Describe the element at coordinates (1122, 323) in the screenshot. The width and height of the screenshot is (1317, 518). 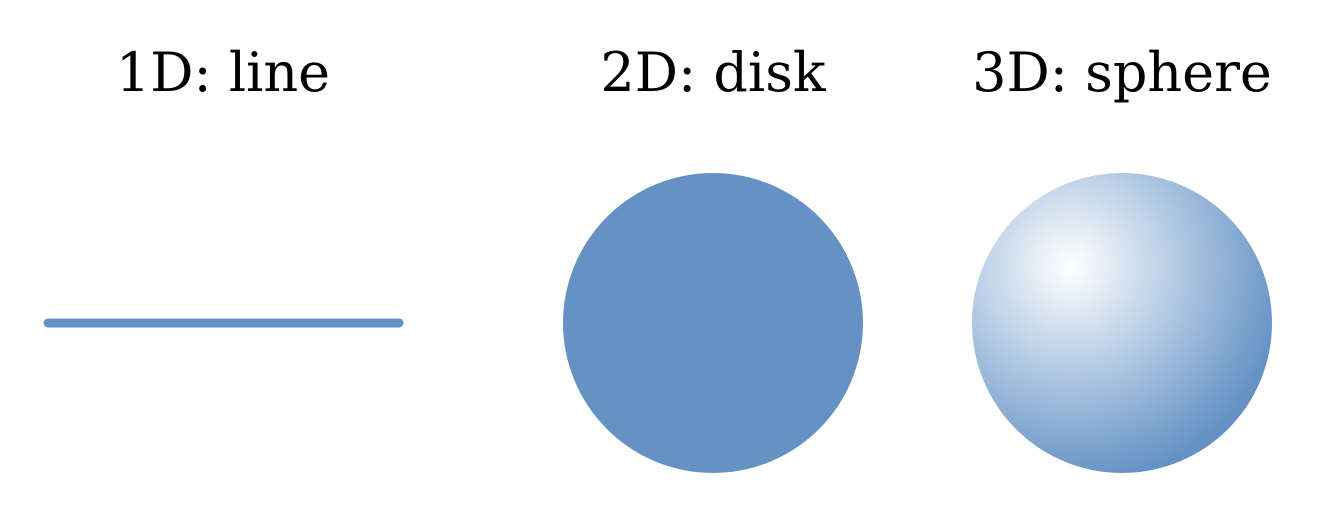
I see `sphere-3d` at that location.